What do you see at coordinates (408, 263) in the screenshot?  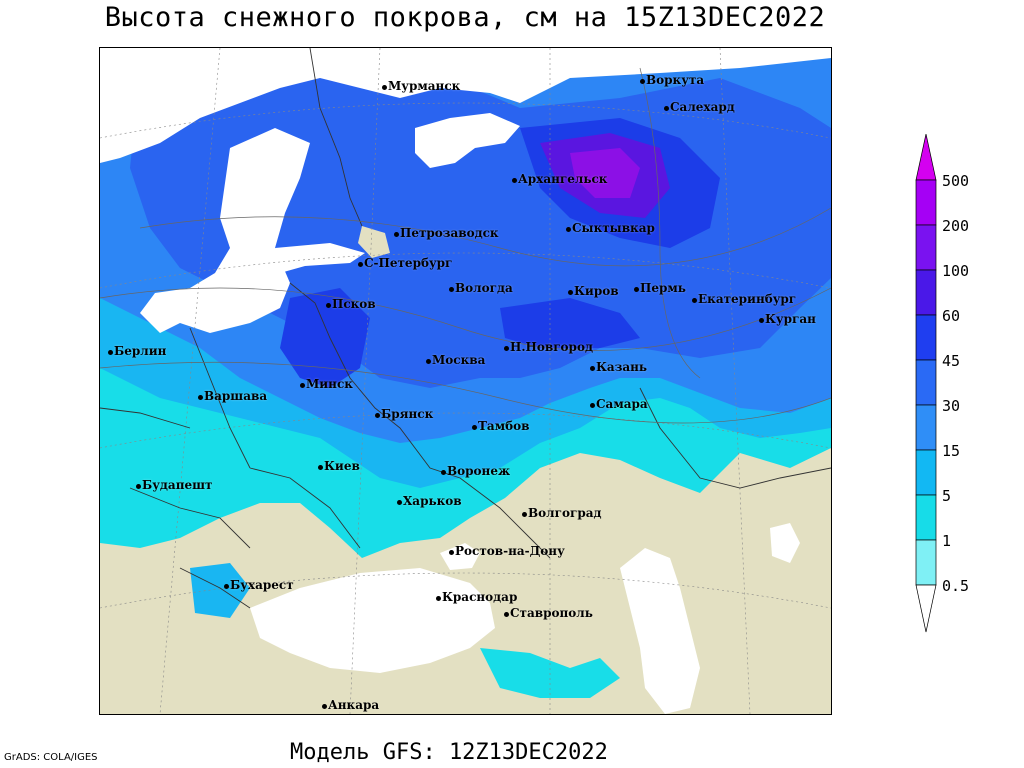 I see `city-label: С-Петербург` at bounding box center [408, 263].